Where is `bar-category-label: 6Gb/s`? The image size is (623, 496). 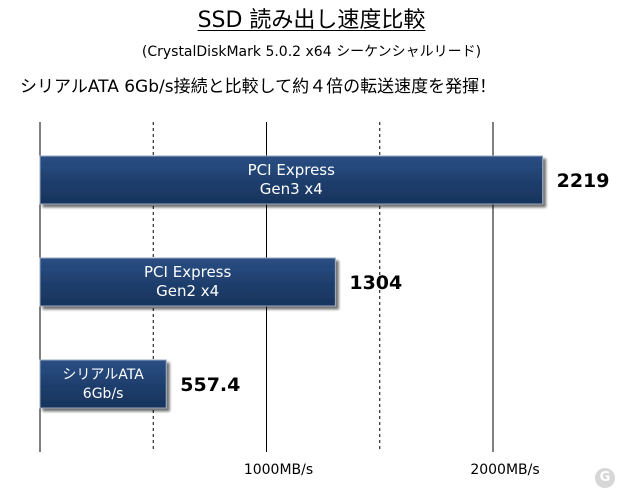 bar-category-label: 6Gb/s is located at coordinates (103, 394).